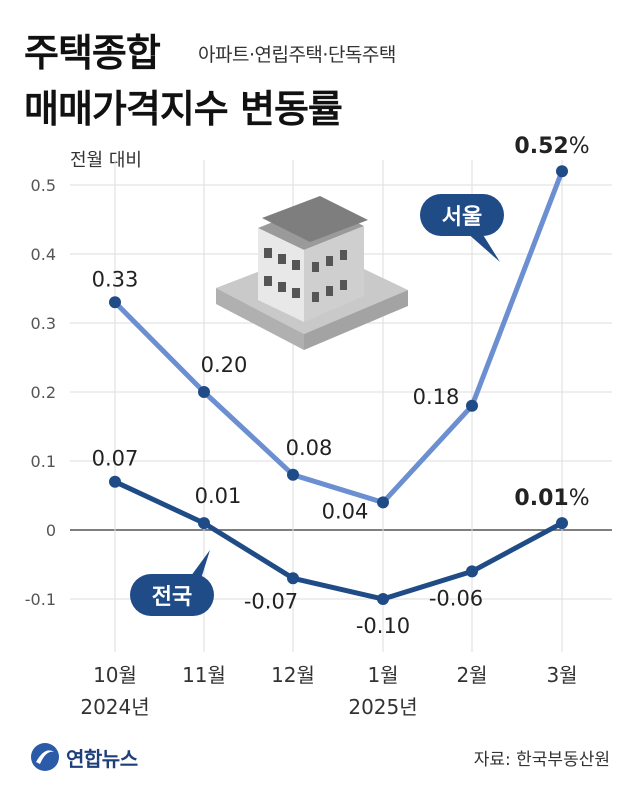 The width and height of the screenshot is (640, 788). What do you see at coordinates (382, 707) in the screenshot?
I see `x-tick-year-label: 2025년` at bounding box center [382, 707].